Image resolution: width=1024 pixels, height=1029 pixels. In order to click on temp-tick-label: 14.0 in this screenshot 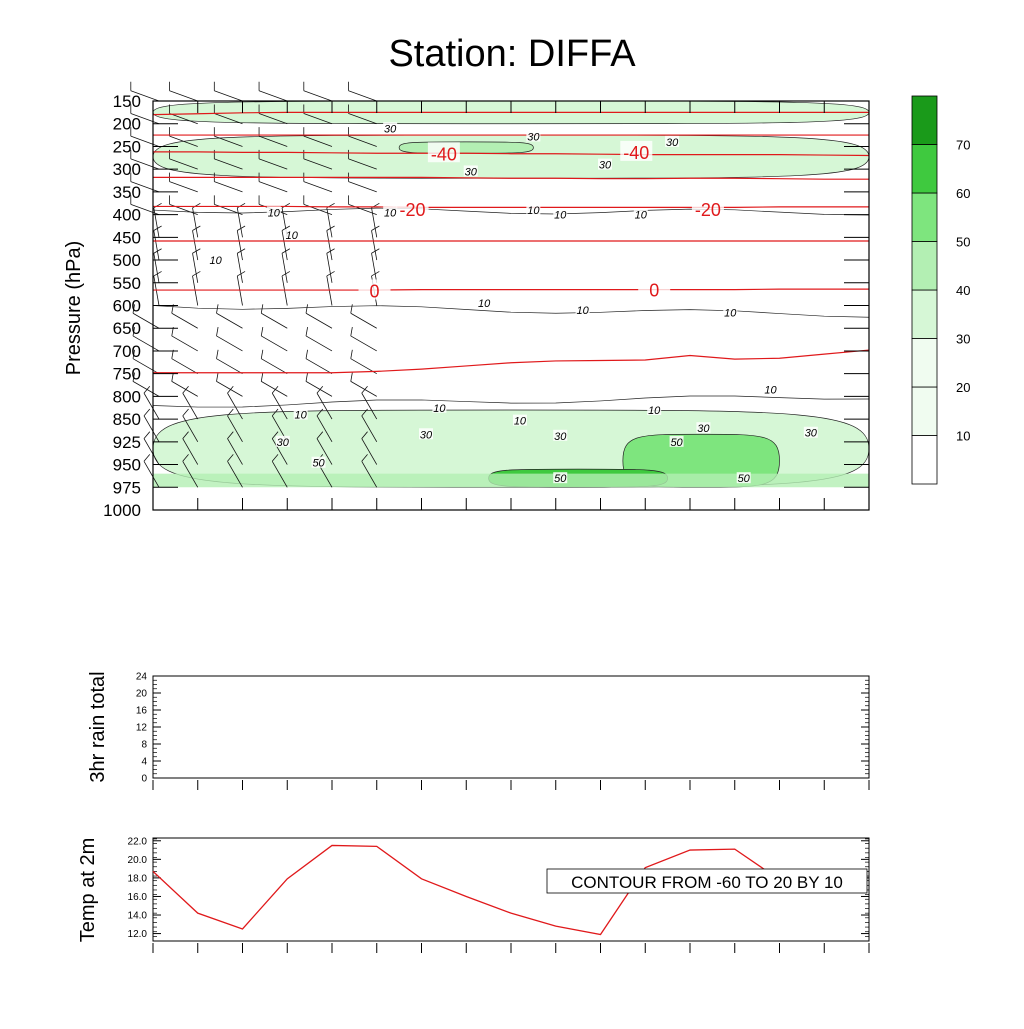, I will do `click(138, 916)`.